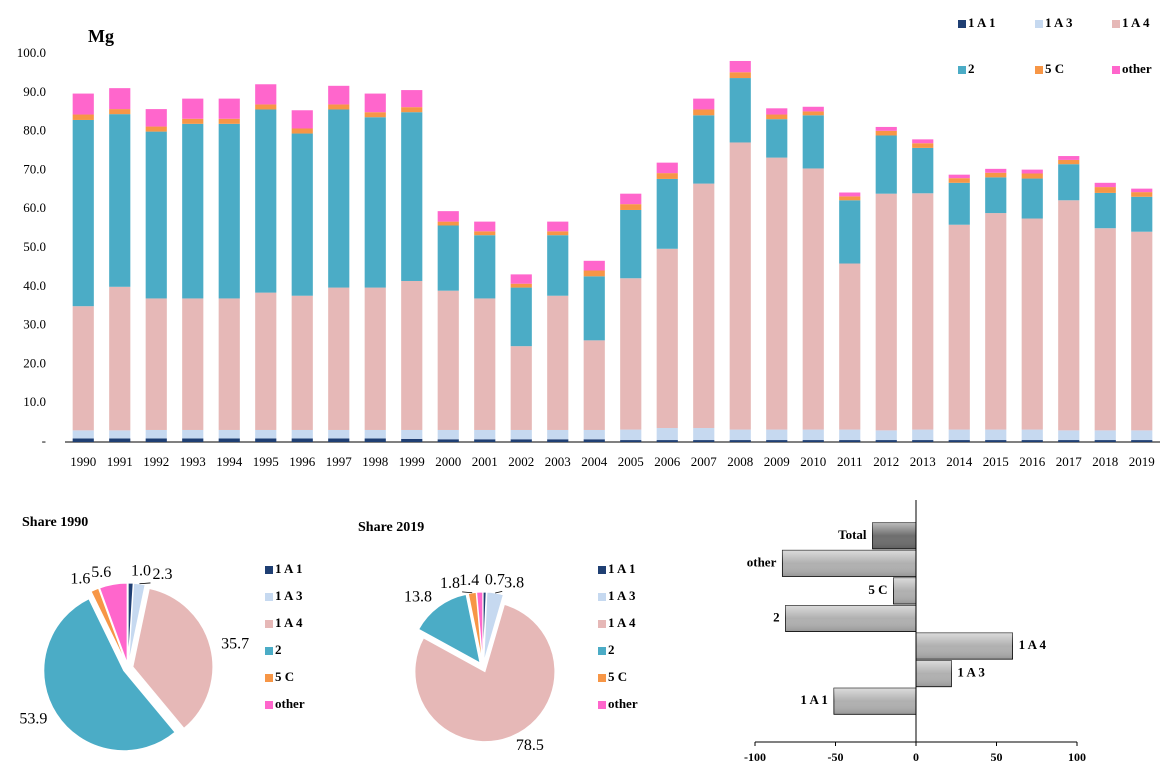 This screenshot has height=765, width=1161. What do you see at coordinates (101, 572) in the screenshot?
I see `pie-value-label: 5.6` at bounding box center [101, 572].